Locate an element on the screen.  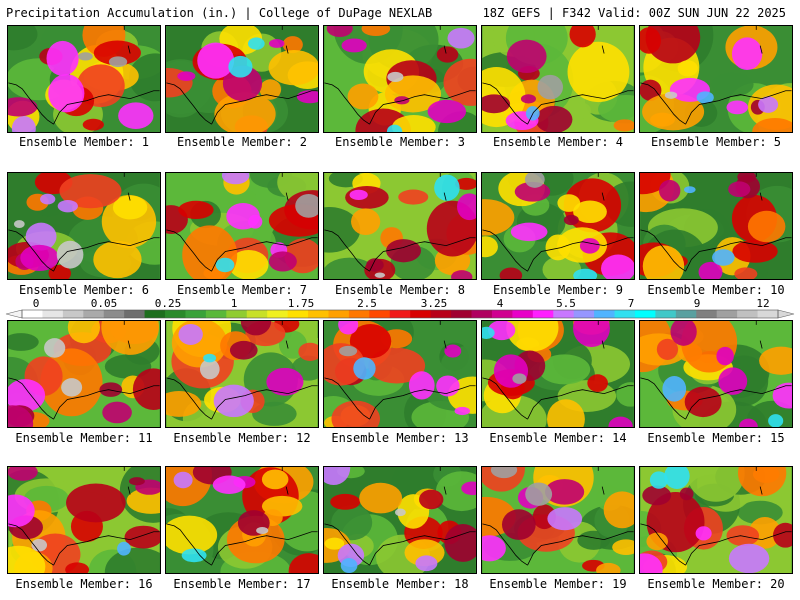
colorbar-tick-label: 1.75 is located at coordinates (301, 303).